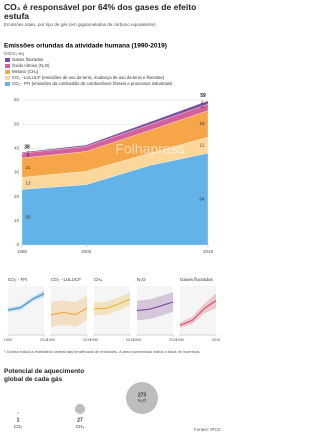 The image size is (320, 436). What do you see at coordinates (25, 71) in the screenshot?
I see `legend-label: Metano (CH₄)` at bounding box center [25, 71].